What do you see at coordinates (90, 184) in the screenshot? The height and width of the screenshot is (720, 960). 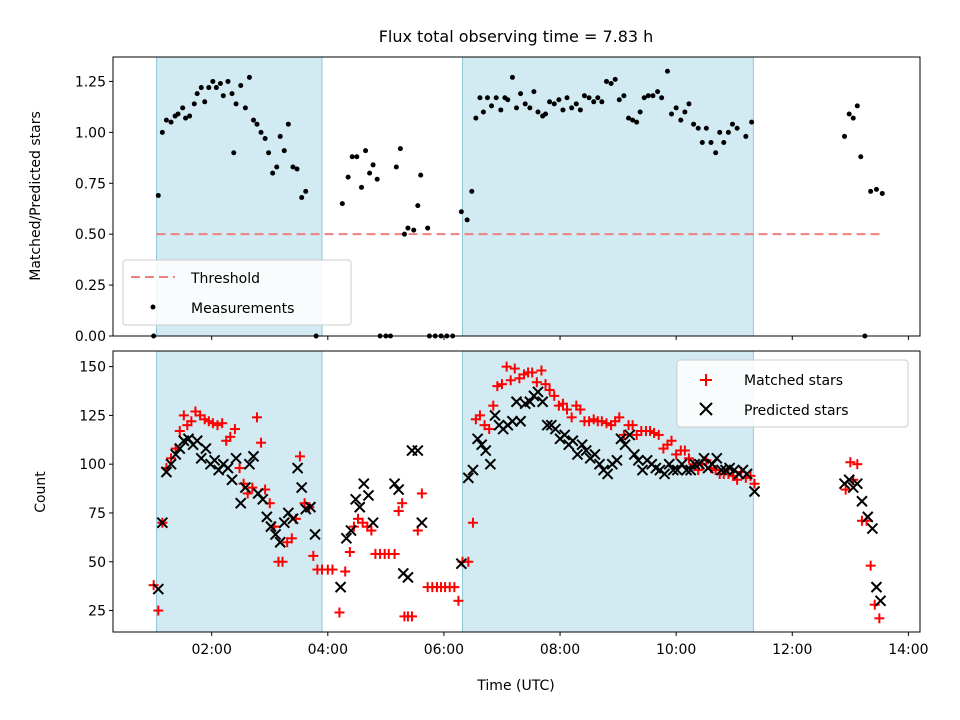 I see `y-tick-label: 0.75` at bounding box center [90, 184].